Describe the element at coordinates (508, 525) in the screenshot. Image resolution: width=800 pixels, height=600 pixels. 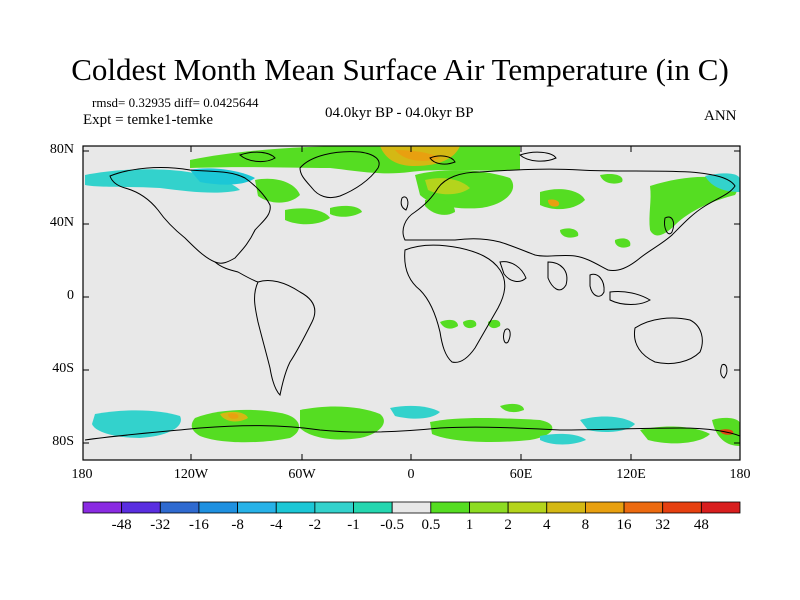
I see `colorbar-label: 2` at that location.